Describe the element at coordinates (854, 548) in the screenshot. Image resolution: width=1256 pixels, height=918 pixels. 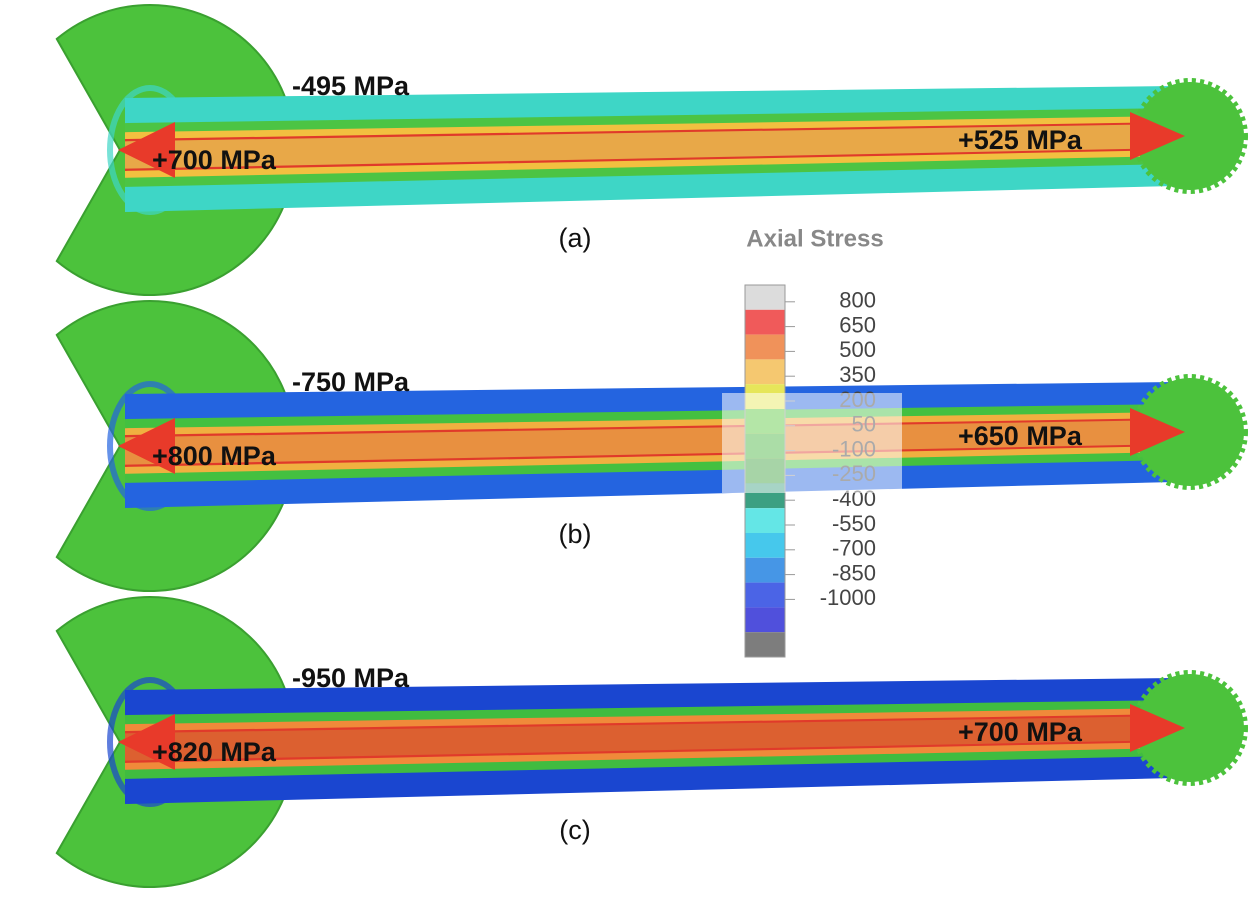
I see `legend-label: -700` at that location.